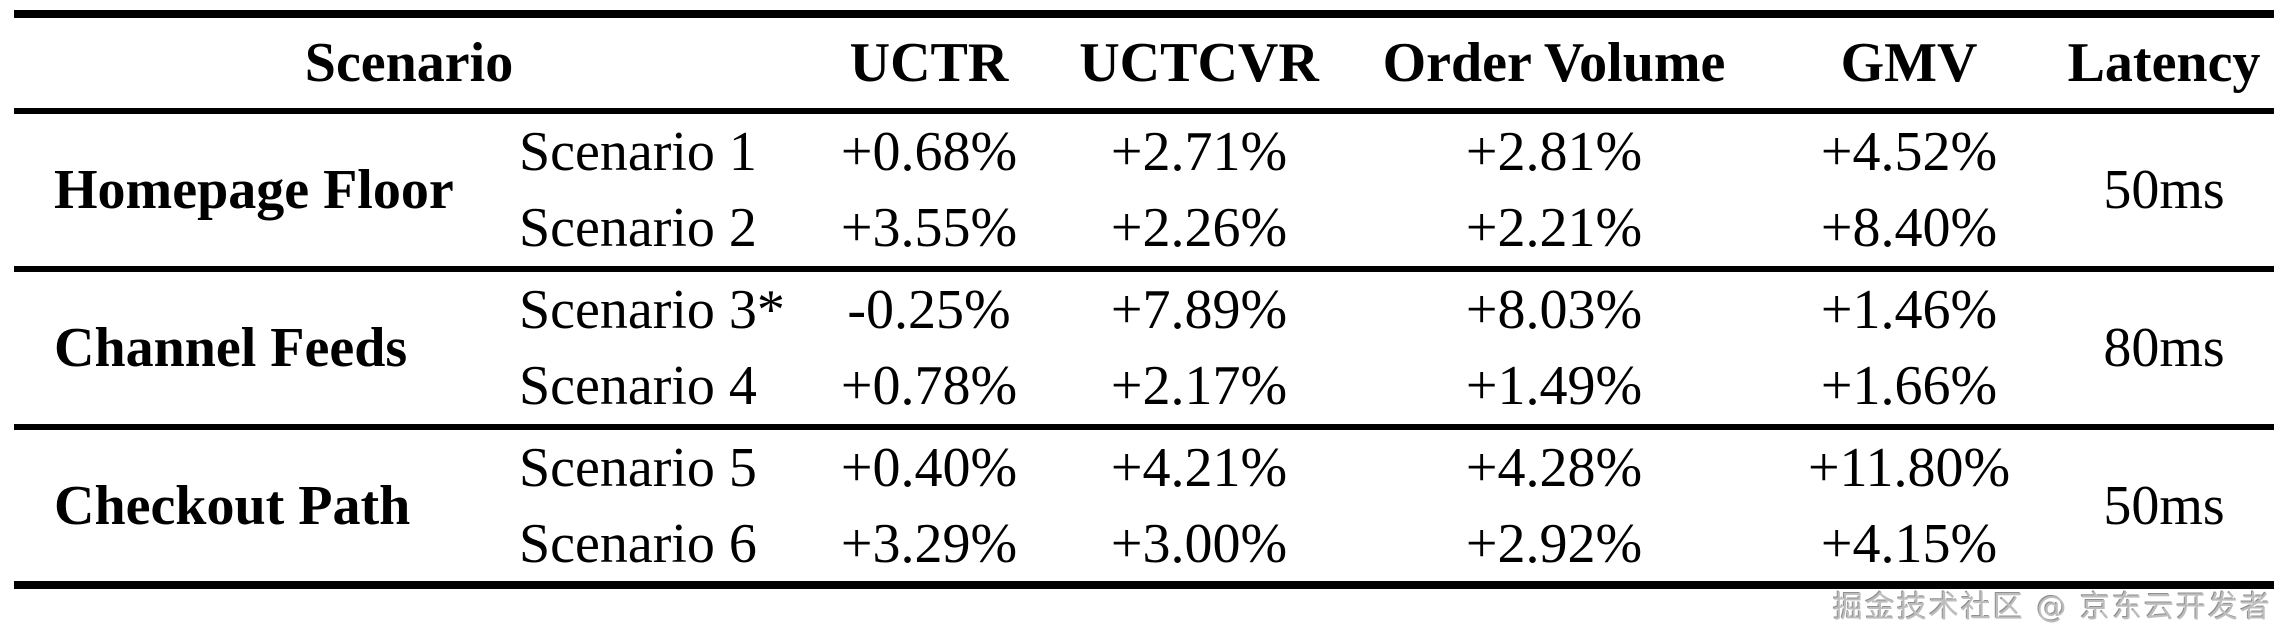 The image size is (2288, 630). What do you see at coordinates (638, 543) in the screenshot?
I see `scenario-cell: Scenario 6` at bounding box center [638, 543].